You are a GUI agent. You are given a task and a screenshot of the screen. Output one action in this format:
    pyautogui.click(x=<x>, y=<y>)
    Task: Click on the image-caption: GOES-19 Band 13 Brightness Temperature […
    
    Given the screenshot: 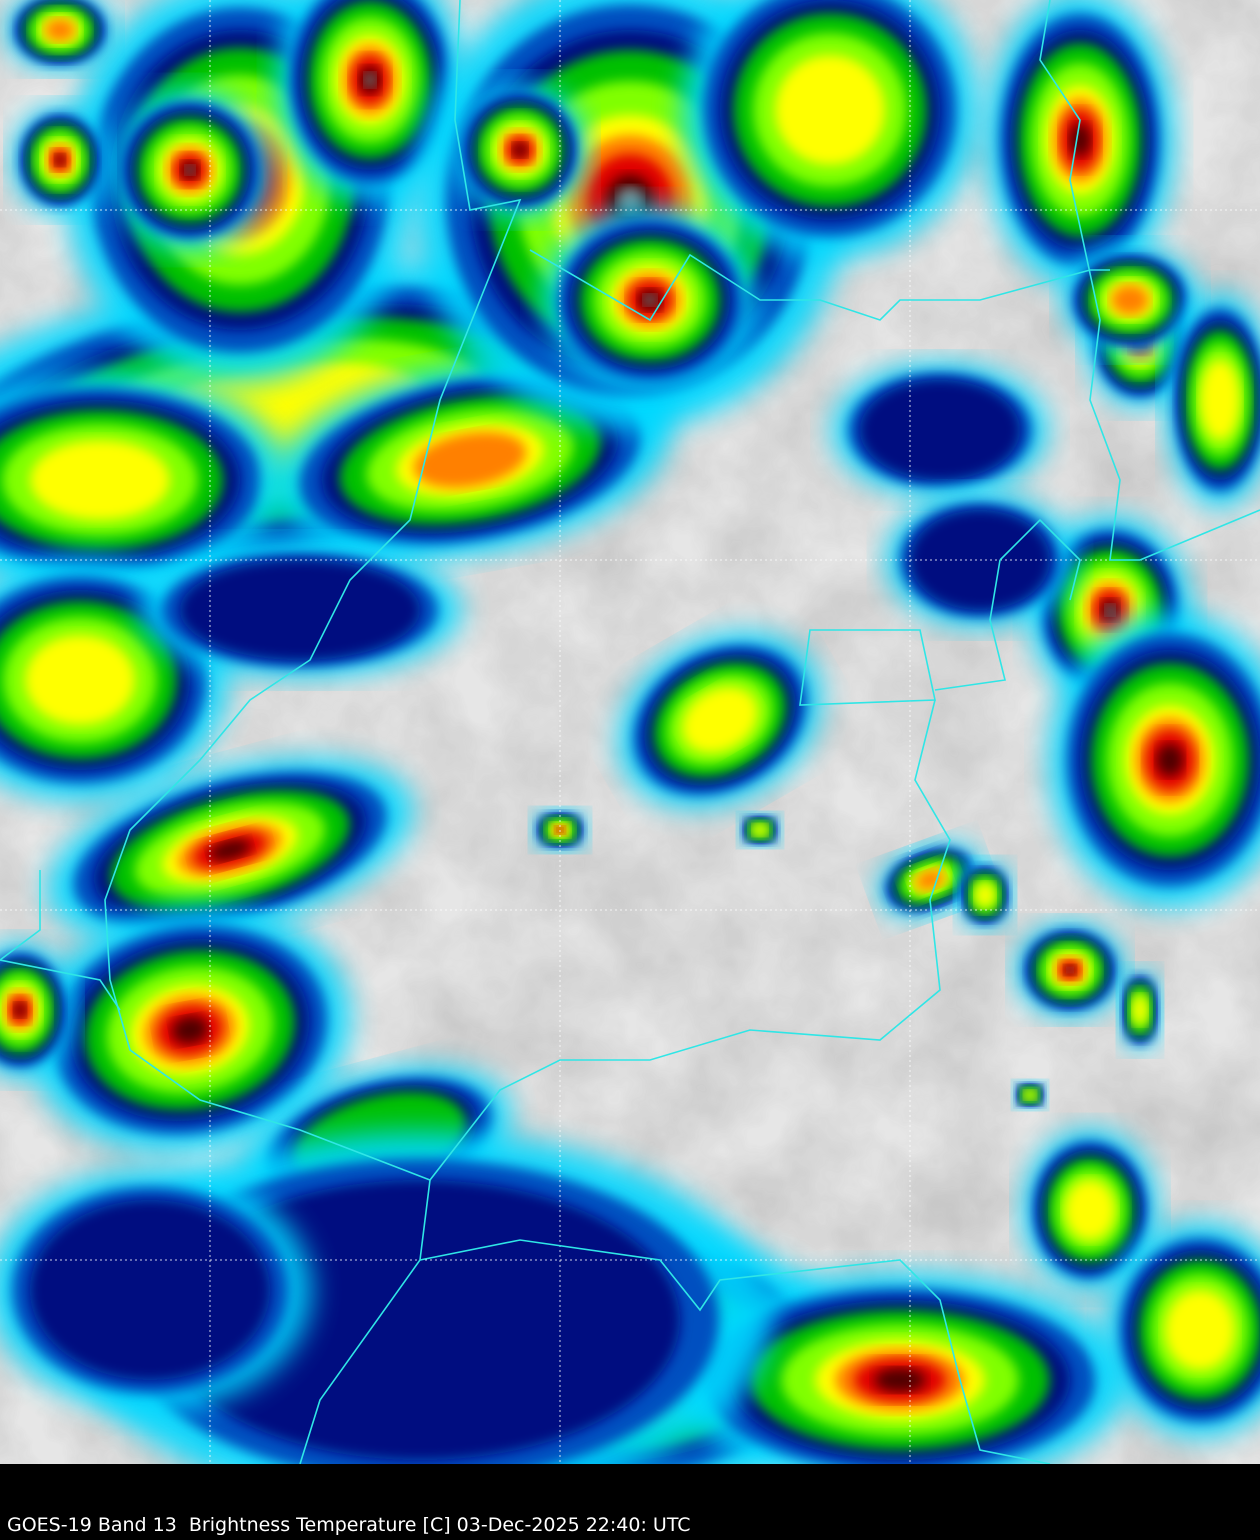 What is the action you would take?
    pyautogui.click(x=349, y=1525)
    